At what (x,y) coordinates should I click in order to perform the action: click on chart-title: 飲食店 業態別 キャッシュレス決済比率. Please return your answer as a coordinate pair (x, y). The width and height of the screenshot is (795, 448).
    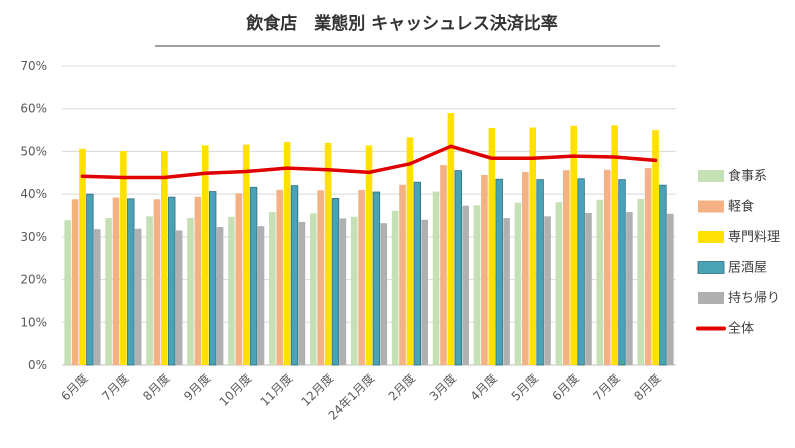
    Looking at the image, I should click on (401, 23).